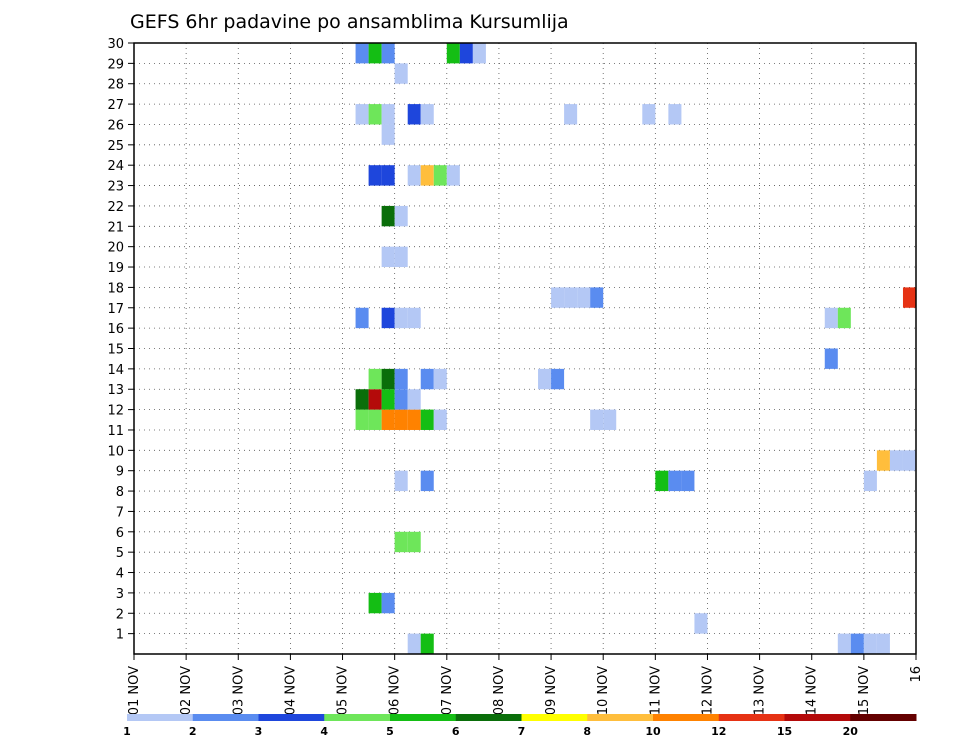  Describe the element at coordinates (499, 690) in the screenshot. I see `x-tick-label: 08 NOV` at that location.